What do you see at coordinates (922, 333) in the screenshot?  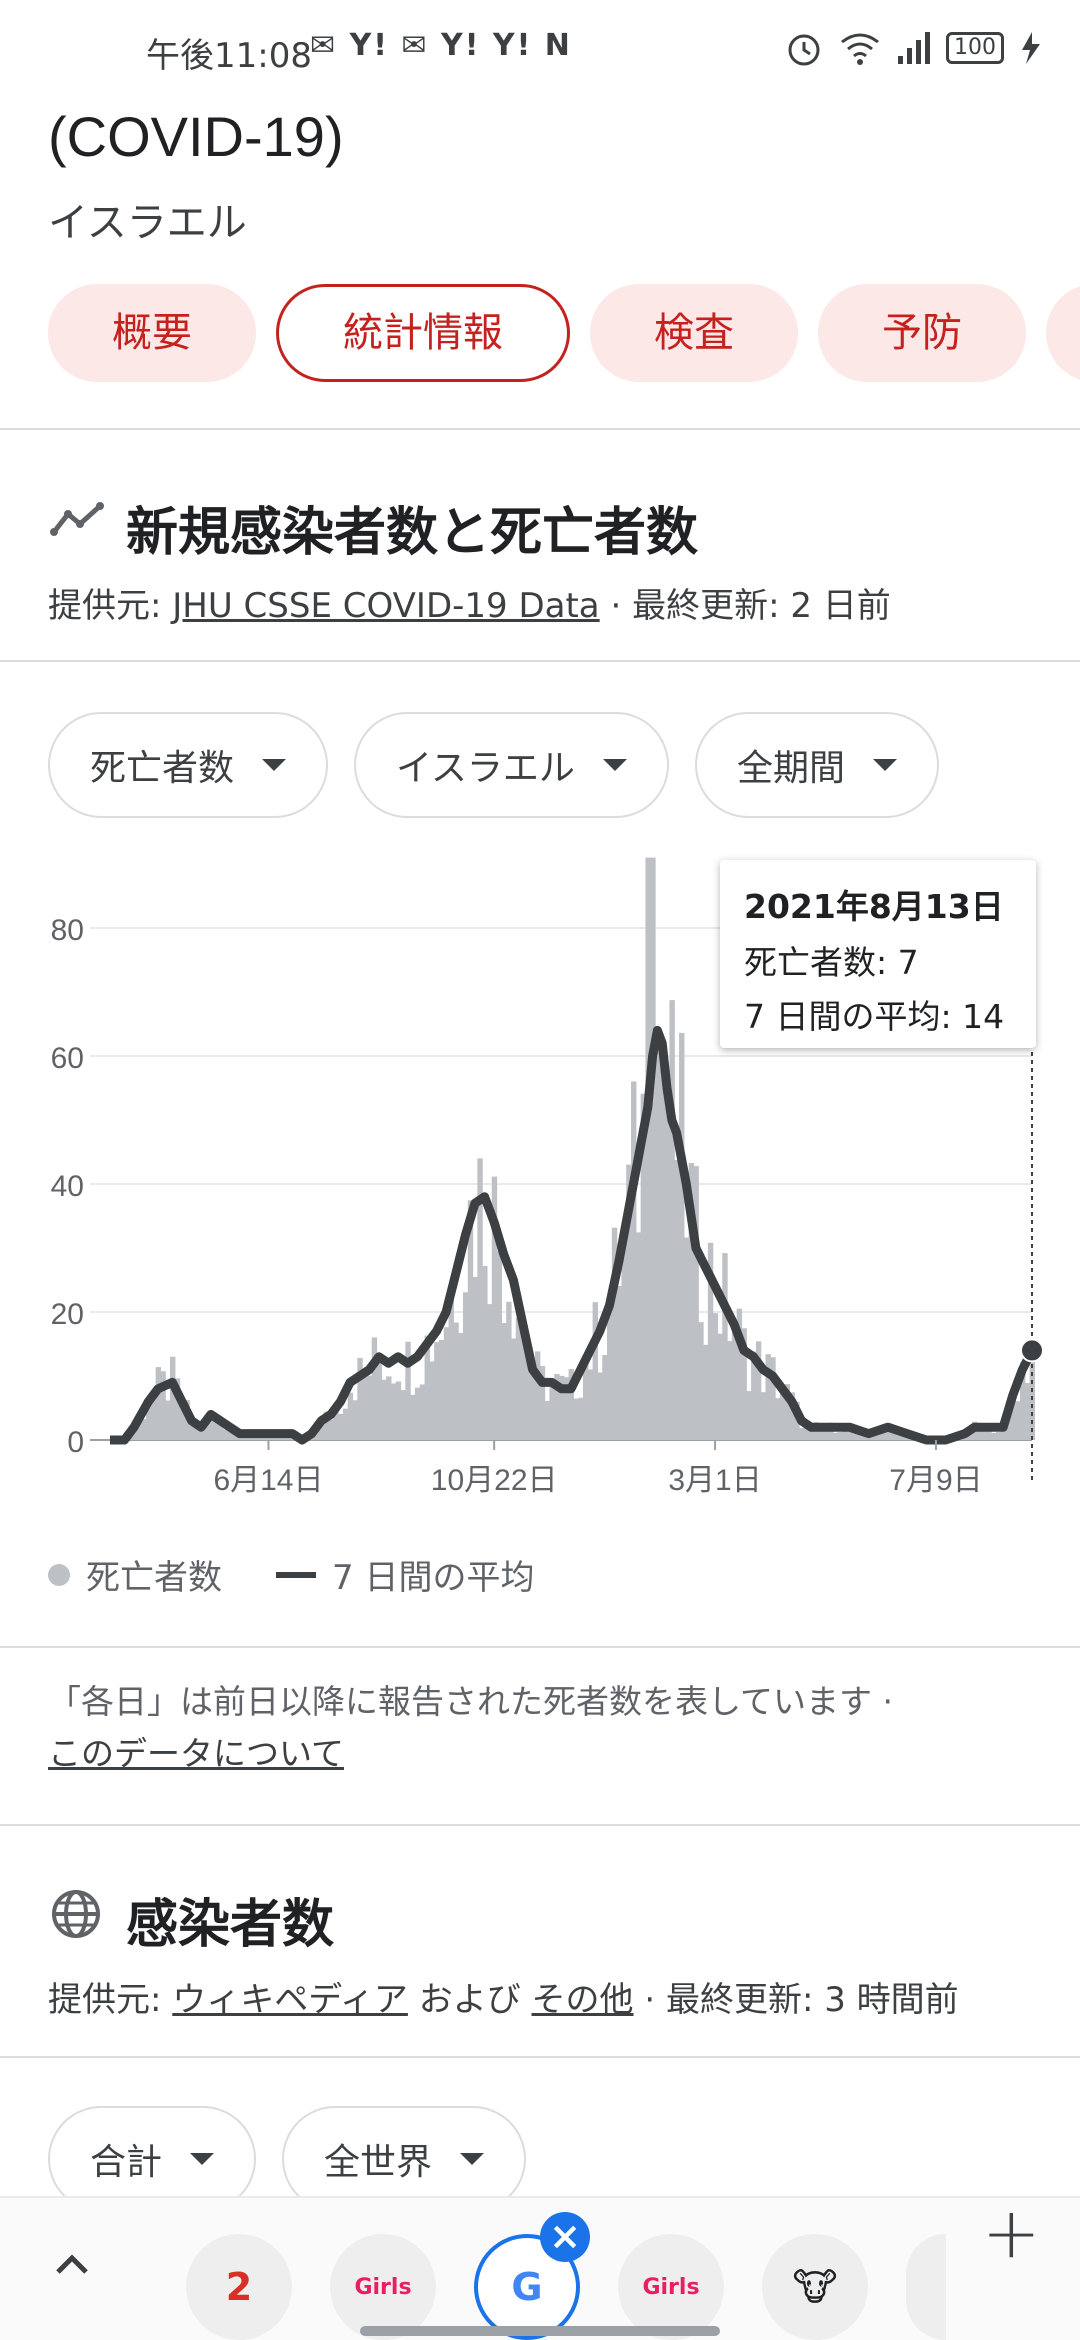 I see `tab-prevention: 予防` at bounding box center [922, 333].